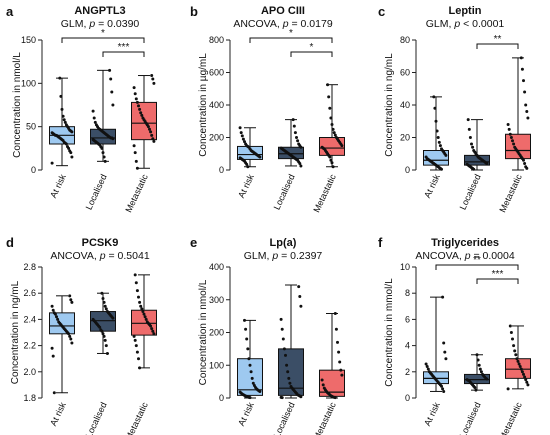 The width and height of the screenshot is (550, 435). I want to click on y-tick-label: 2.0, so click(29, 372).